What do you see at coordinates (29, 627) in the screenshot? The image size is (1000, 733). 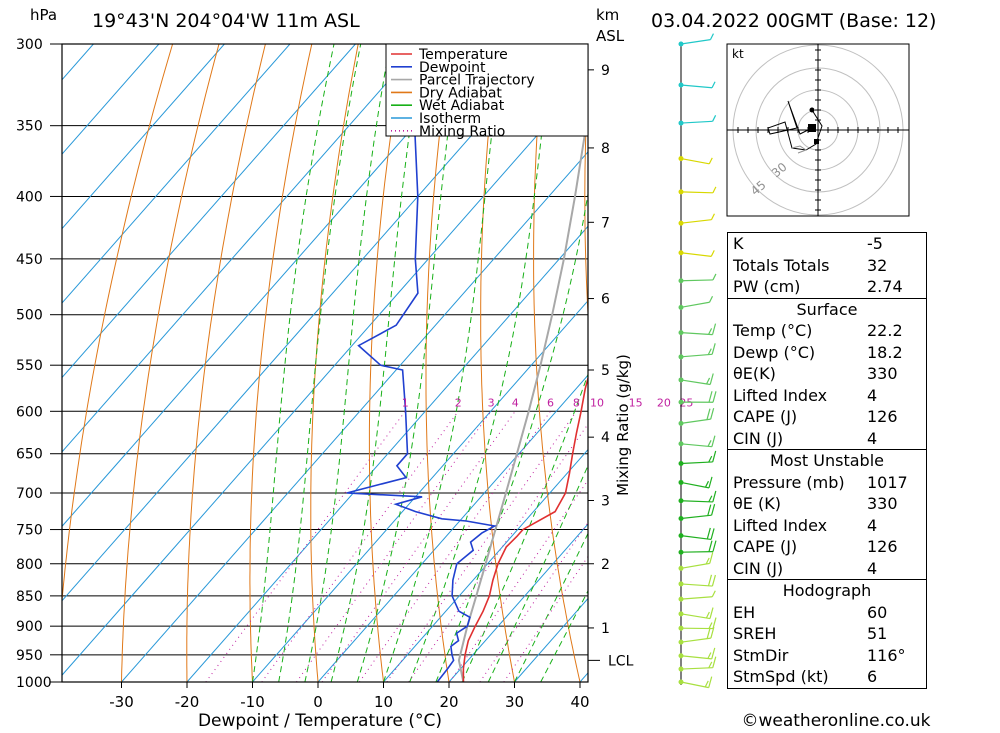 I see `pressure-tick-label: 900` at bounding box center [29, 627].